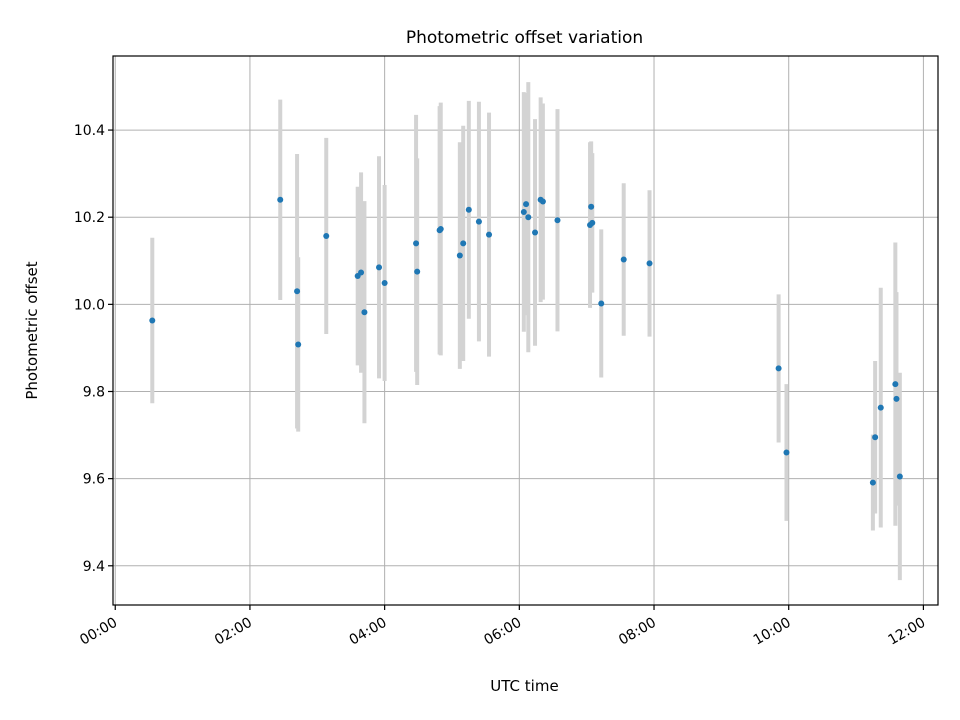 This screenshot has width=960, height=720. What do you see at coordinates (94, 567) in the screenshot?
I see `y-tick-label: 9.4` at bounding box center [94, 567].